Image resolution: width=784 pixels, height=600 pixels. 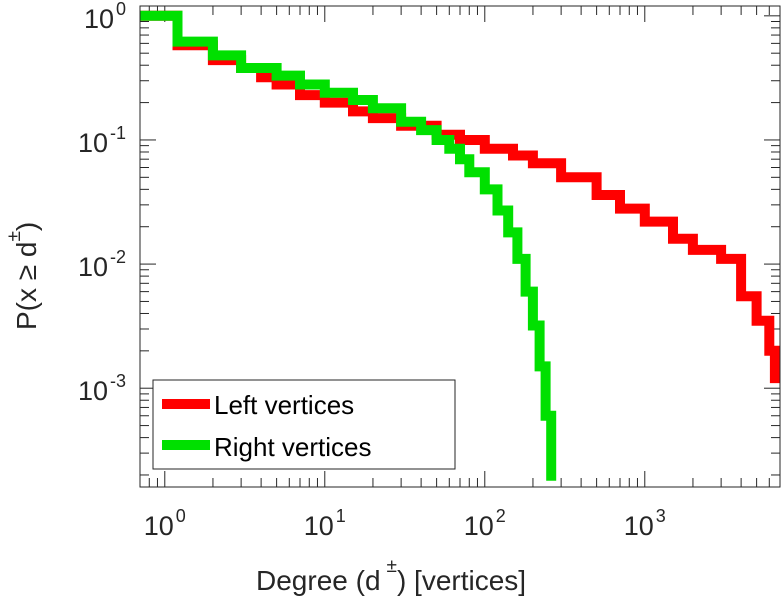 I want to click on x-tick-label: 10 0, so click(x=165, y=523).